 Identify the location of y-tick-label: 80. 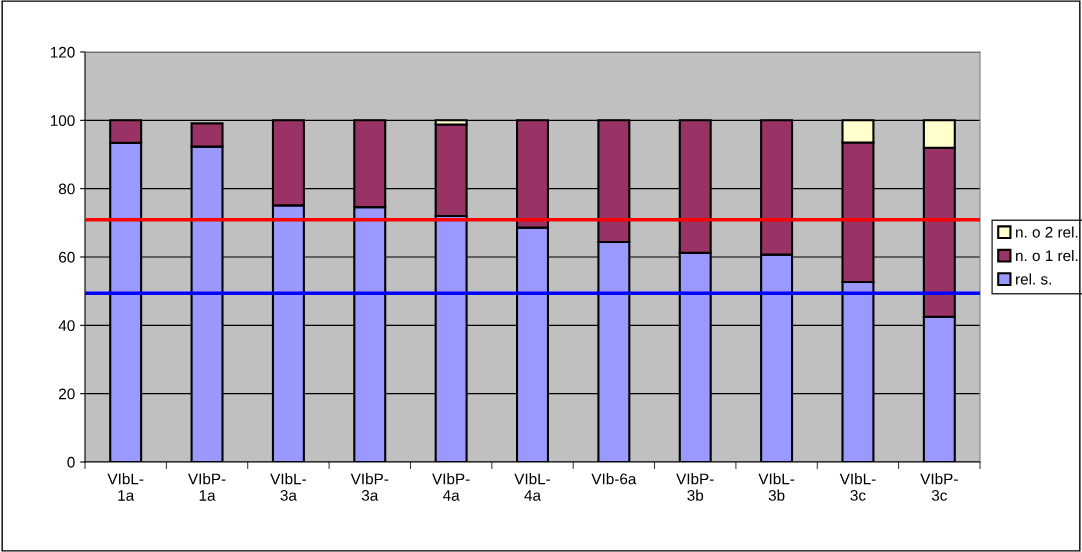
(66, 189).